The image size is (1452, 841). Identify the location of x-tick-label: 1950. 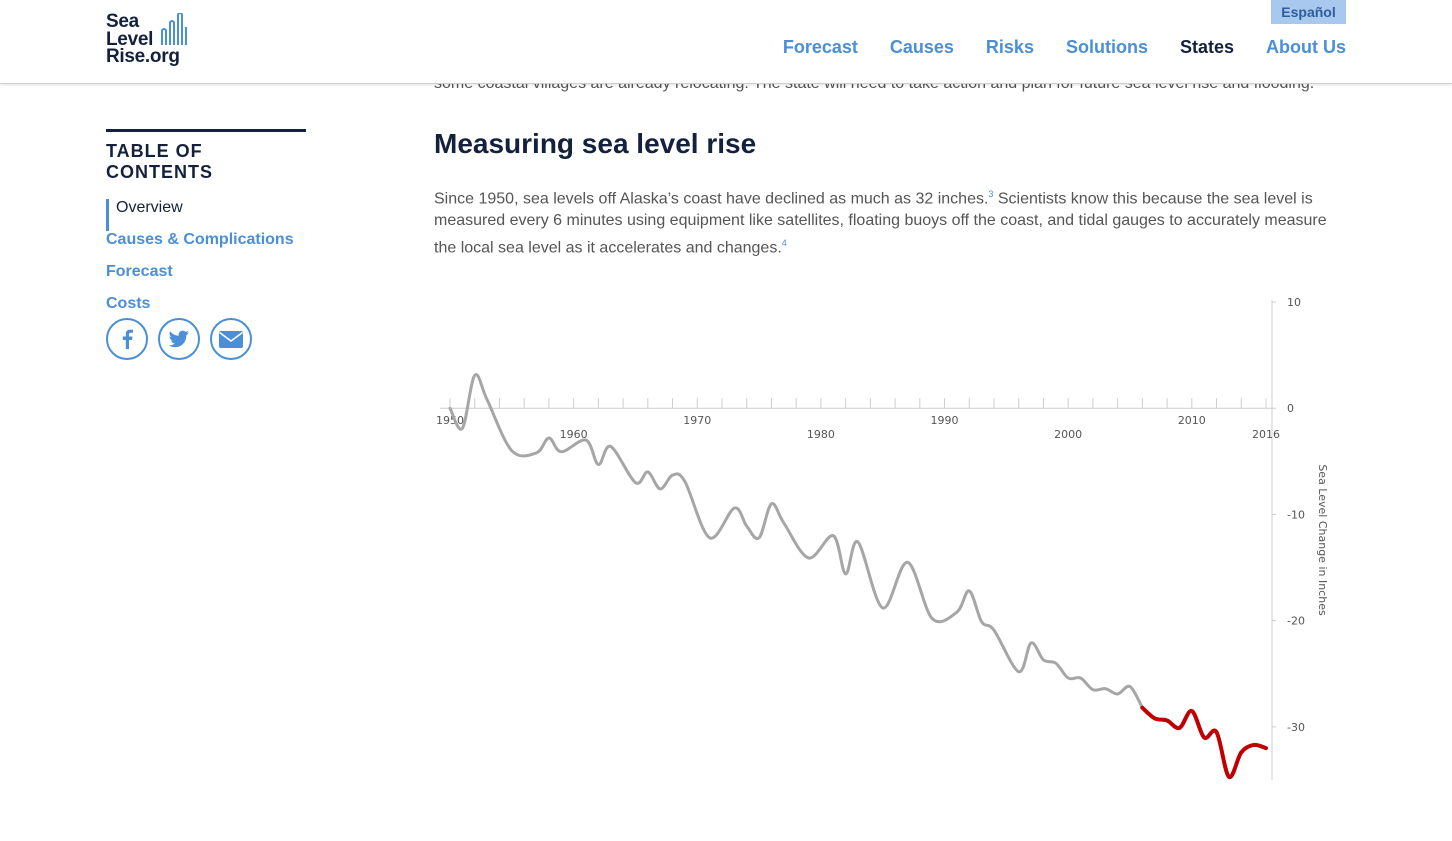
(450, 420).